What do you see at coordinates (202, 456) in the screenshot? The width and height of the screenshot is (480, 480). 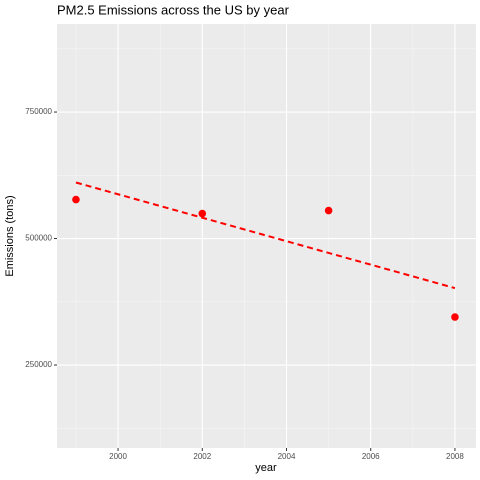 I see `x-tick-label: 2002` at bounding box center [202, 456].